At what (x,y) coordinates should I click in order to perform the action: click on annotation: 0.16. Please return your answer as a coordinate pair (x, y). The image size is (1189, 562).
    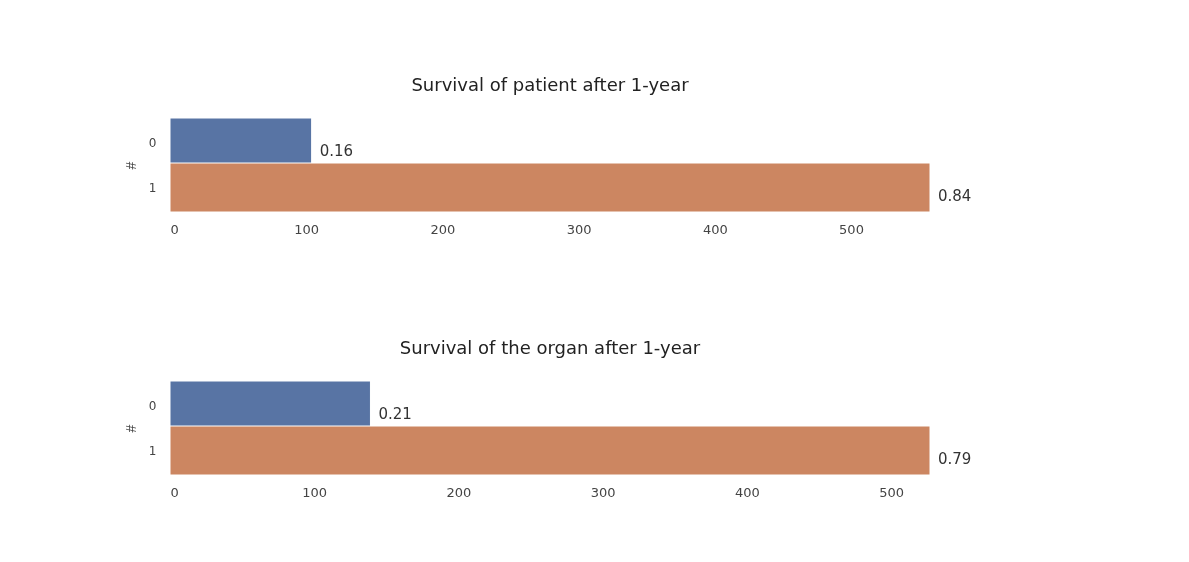
    Looking at the image, I should click on (336, 150).